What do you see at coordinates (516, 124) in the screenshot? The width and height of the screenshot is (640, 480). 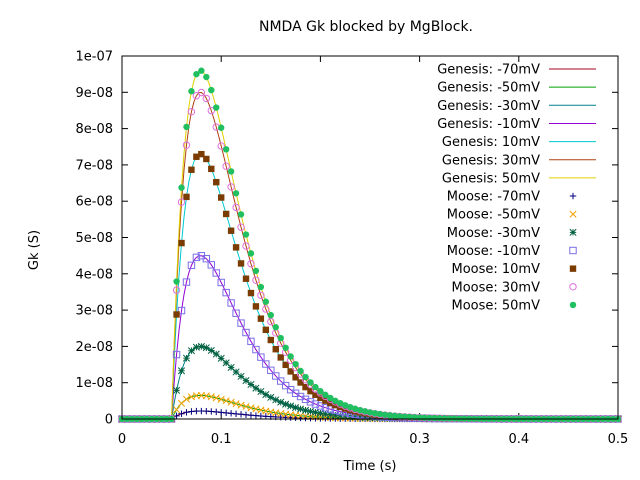 I see `legend-entry: Genesis: -10mV` at bounding box center [516, 124].